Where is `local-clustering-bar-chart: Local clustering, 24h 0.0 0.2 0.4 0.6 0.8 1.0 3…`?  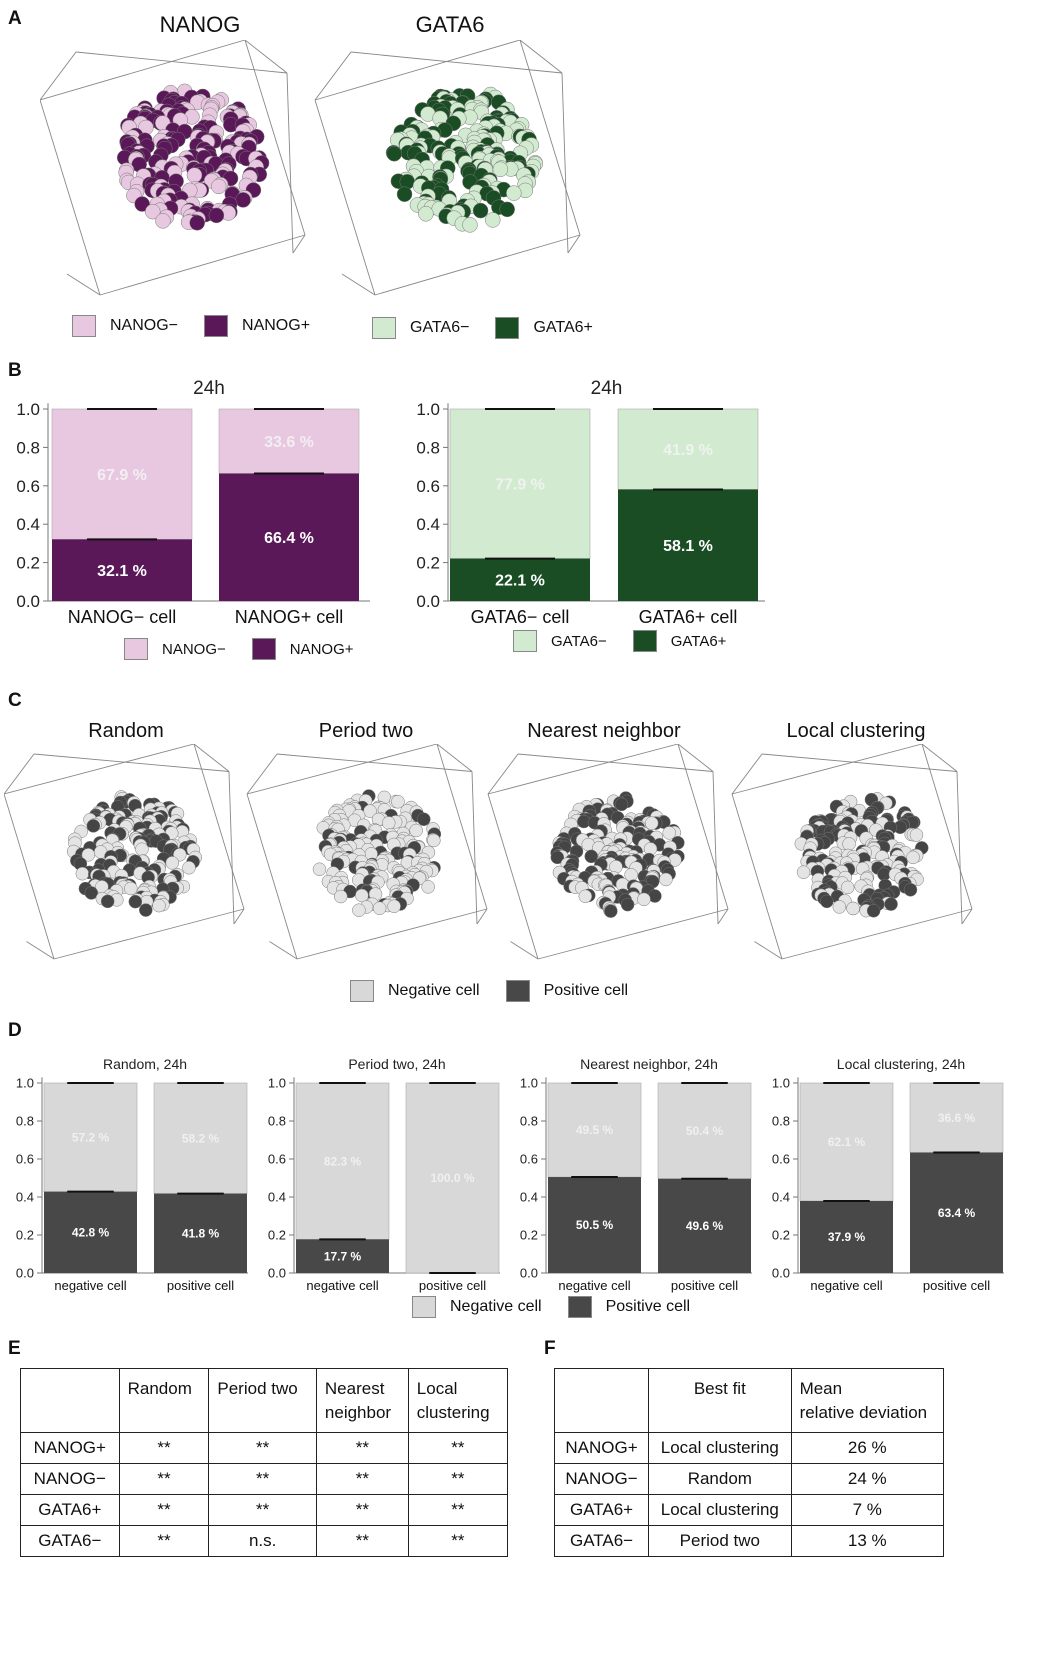 local-clustering-bar-chart: Local clustering, 24h 0.0 0.2 0.4 0.6 0.8 1.0 3… is located at coordinates (888, 1174).